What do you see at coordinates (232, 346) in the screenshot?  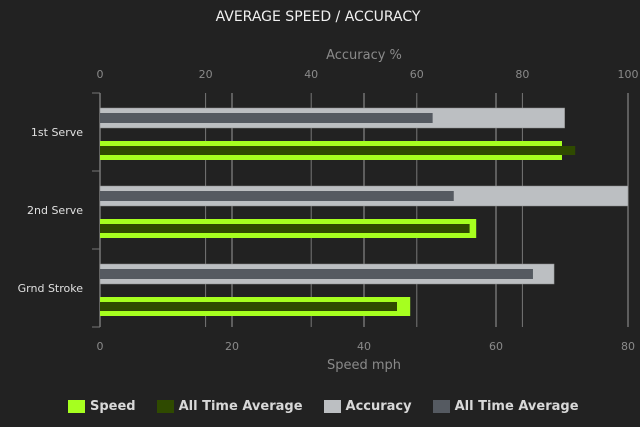 I see `bottom-tick-label: 20` at bounding box center [232, 346].